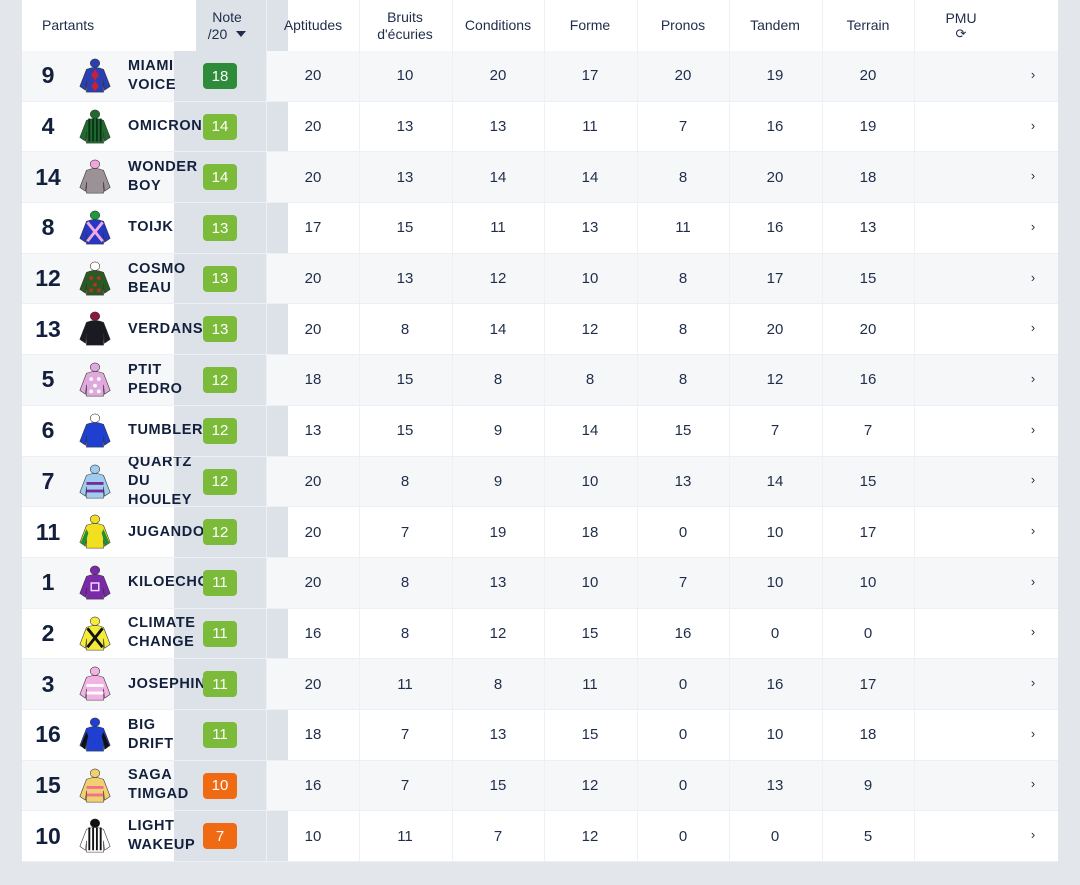 The width and height of the screenshot is (1080, 885). I want to click on table-row: 15 SAGA TIMGAD 10 16 7 15 12 0 13 9 ›, so click(540, 786).